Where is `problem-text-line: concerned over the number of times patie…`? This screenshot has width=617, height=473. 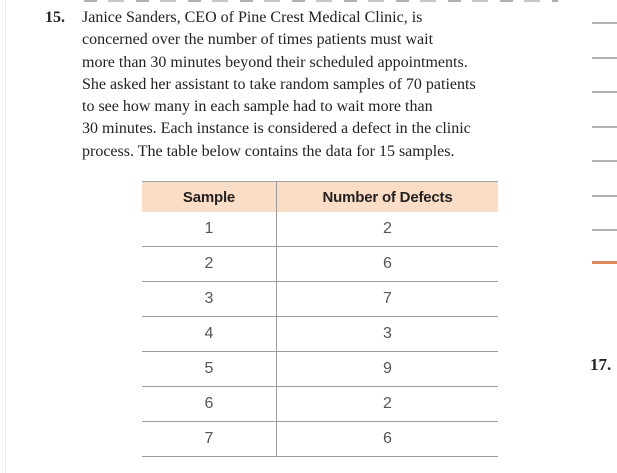 problem-text-line: concerned over the number of times patie… is located at coordinates (258, 40).